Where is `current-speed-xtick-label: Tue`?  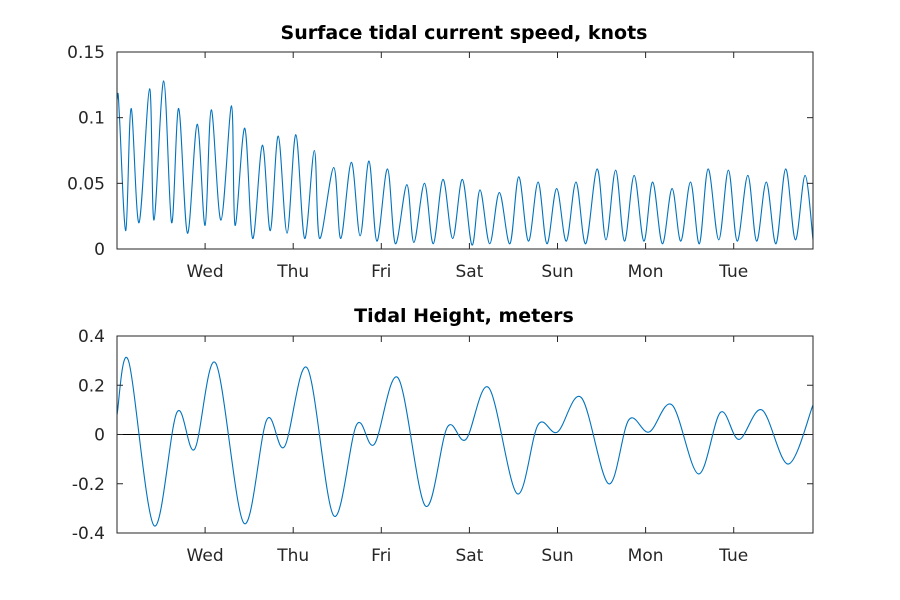 current-speed-xtick-label: Tue is located at coordinates (733, 272).